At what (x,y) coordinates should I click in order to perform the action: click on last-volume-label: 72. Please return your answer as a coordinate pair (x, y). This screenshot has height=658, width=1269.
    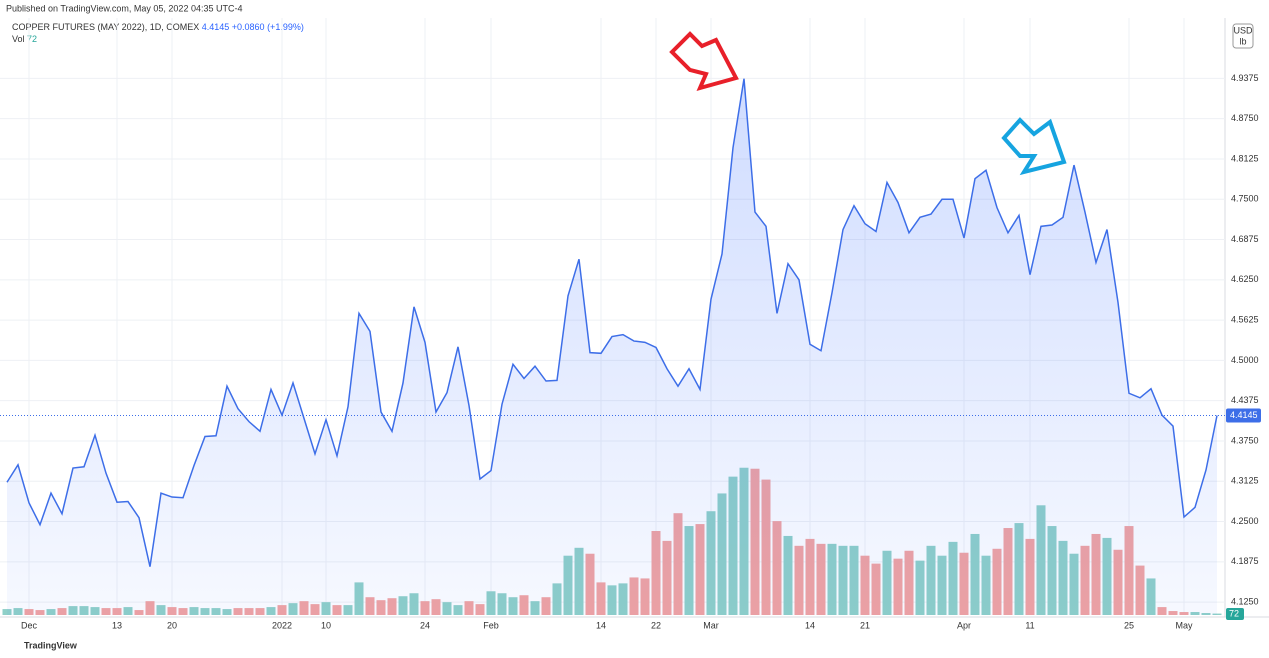
    Looking at the image, I should click on (1234, 613).